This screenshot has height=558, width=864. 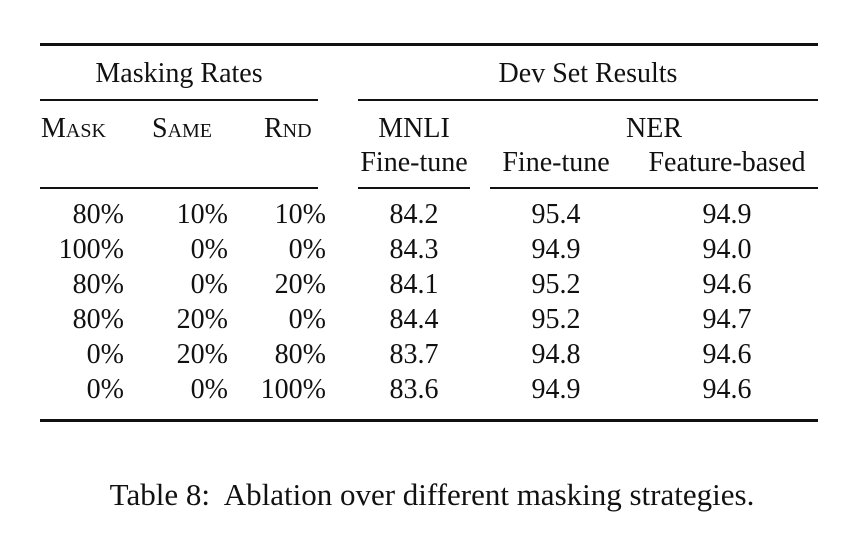 What do you see at coordinates (429, 44) in the screenshot?
I see `top-rule` at bounding box center [429, 44].